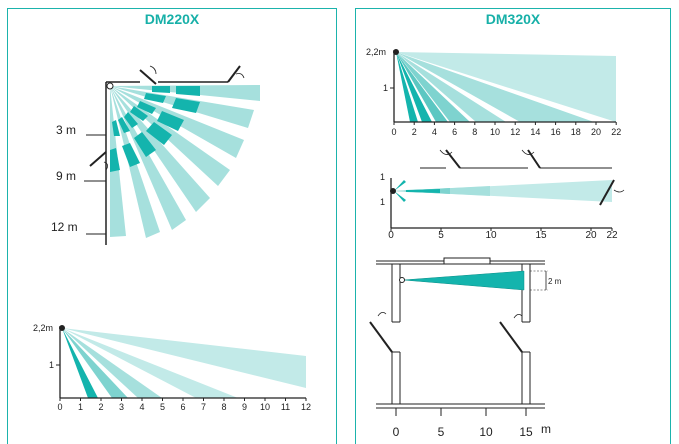 This screenshot has width=679, height=444. I want to click on dm320x-room-plan: 2 m 0 5 10 15 m, so click(465, 348).